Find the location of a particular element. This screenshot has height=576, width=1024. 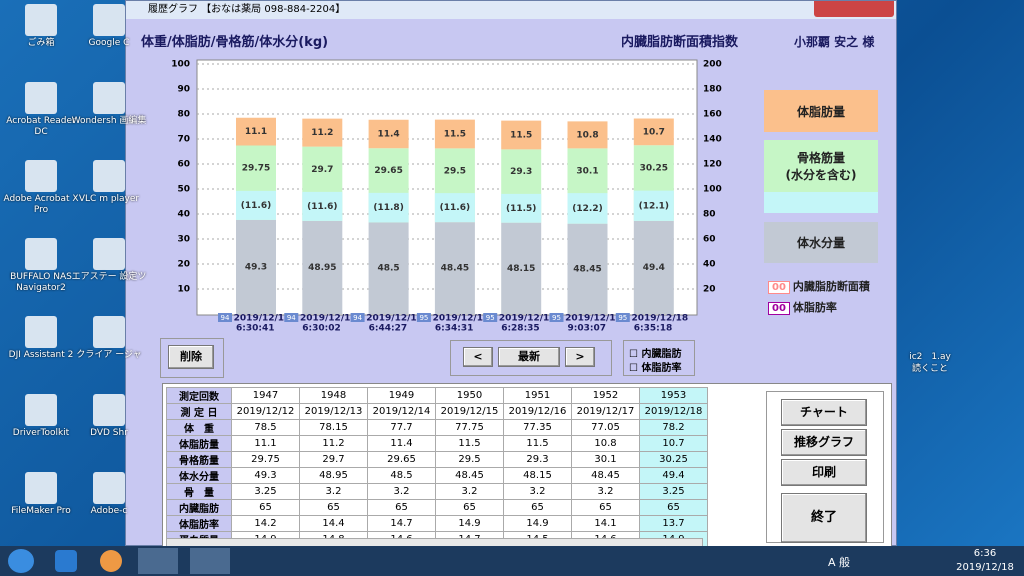

table-cell: 2019/12/16 is located at coordinates (537, 411).